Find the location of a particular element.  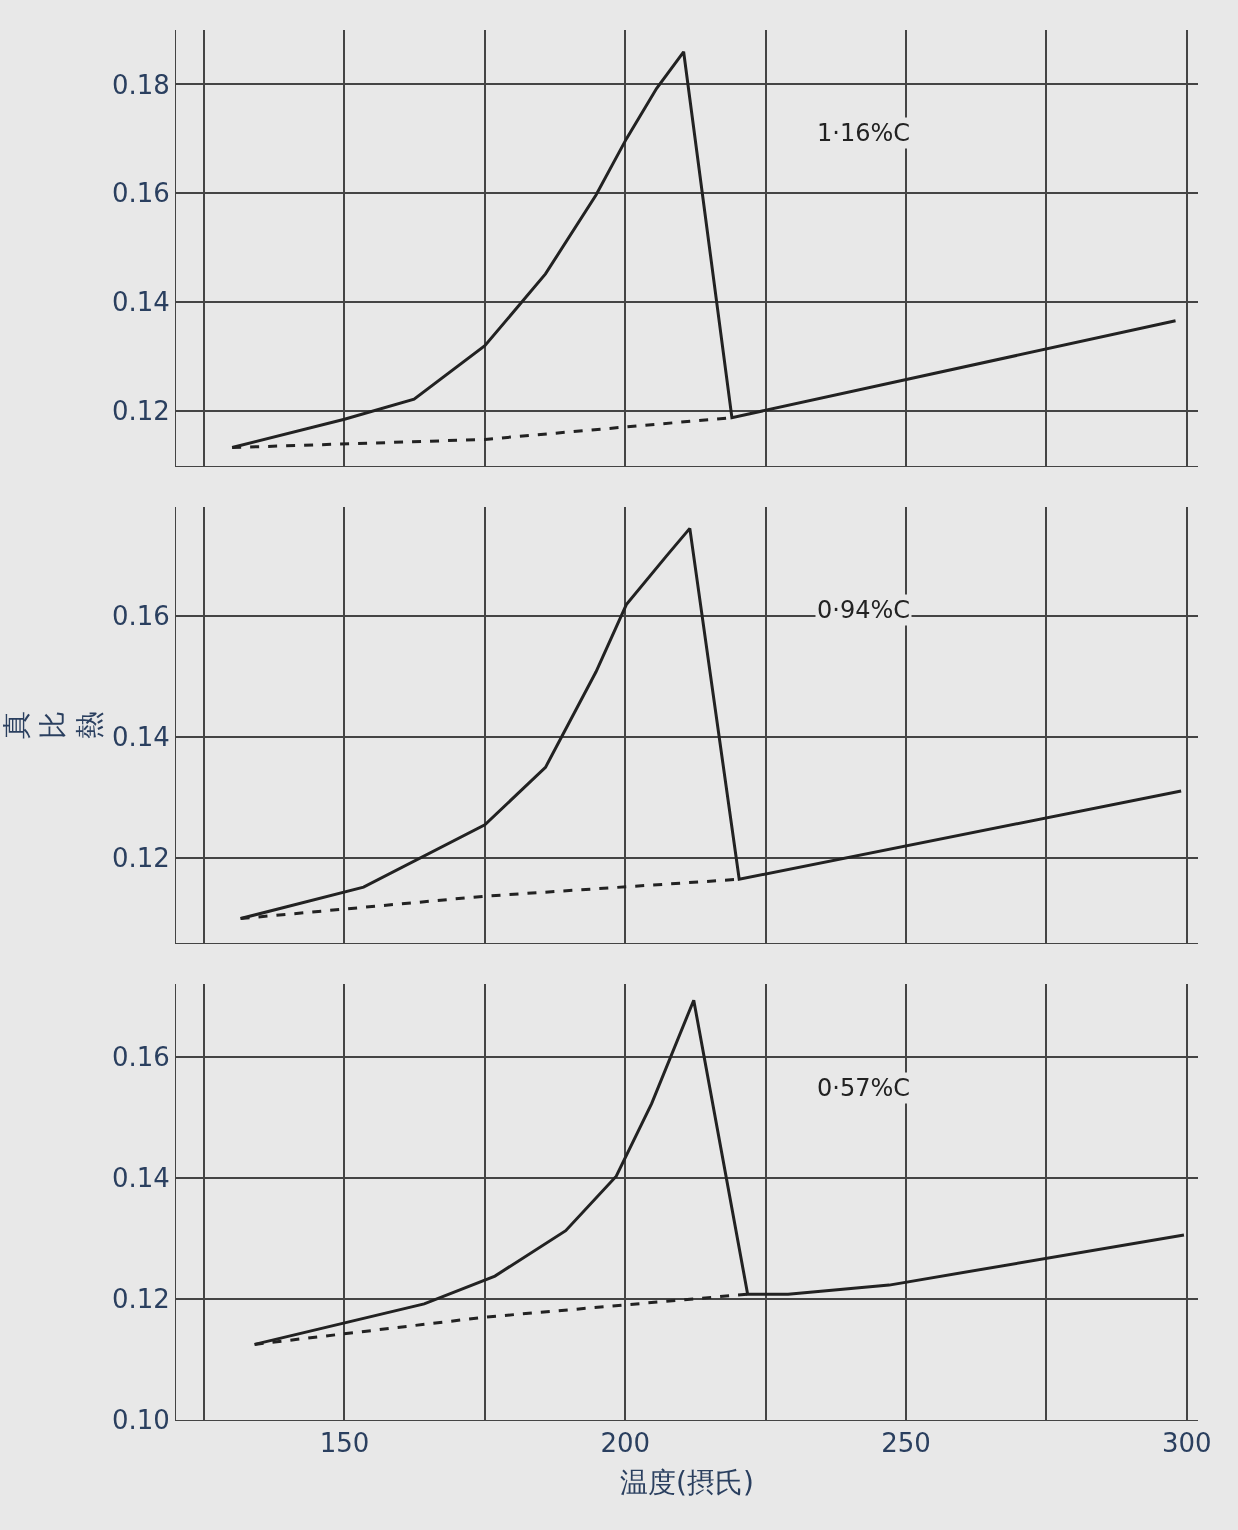

x-tick-label: 200 is located at coordinates (625, 1443).